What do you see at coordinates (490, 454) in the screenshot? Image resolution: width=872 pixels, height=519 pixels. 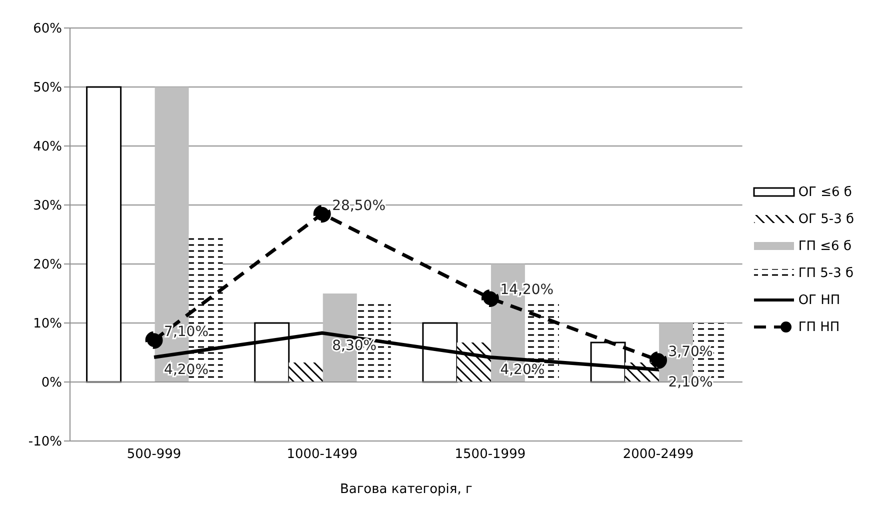 I see `x-tick-label: 1500-1999` at bounding box center [490, 454].